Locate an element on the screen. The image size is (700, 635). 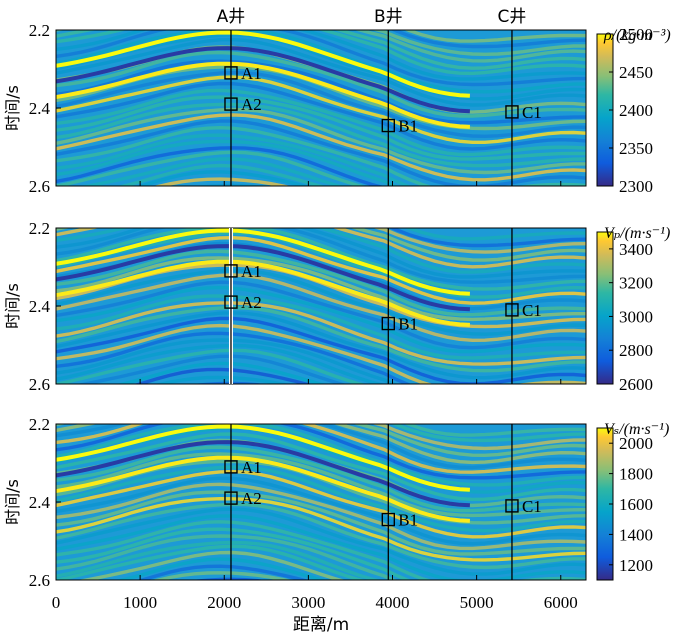
colorbar-tick-label: 1600 is located at coordinates (636, 504).